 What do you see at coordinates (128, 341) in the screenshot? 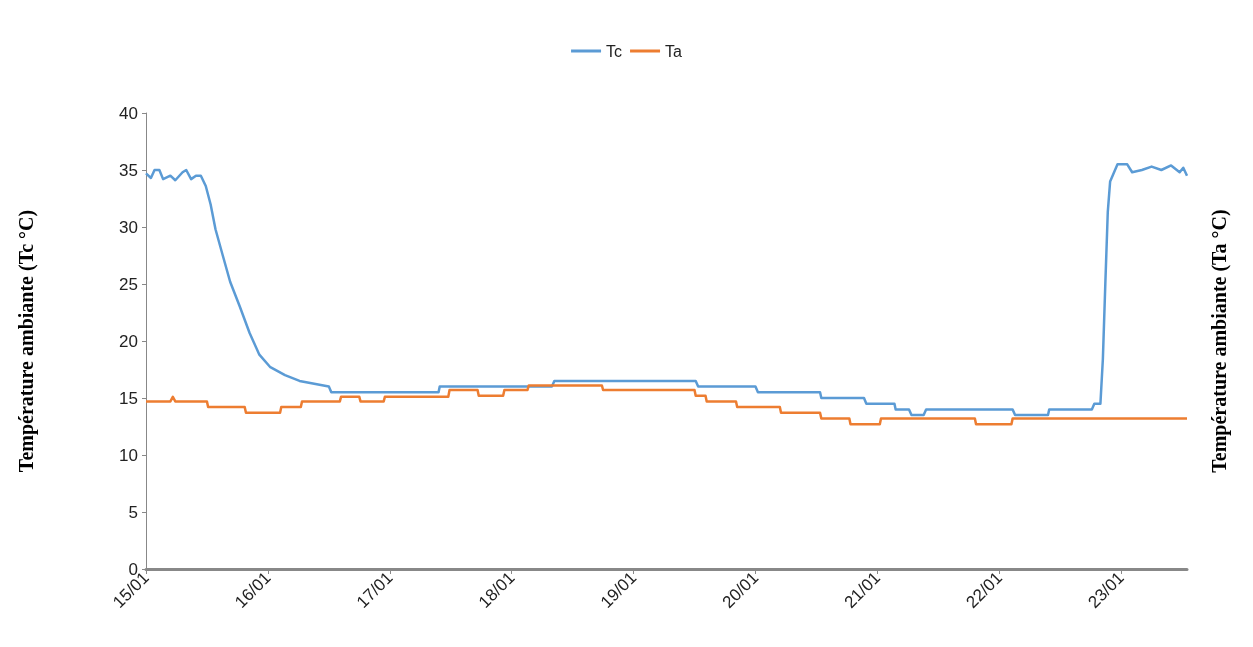
I see `y-tick-label: 20` at bounding box center [128, 341].